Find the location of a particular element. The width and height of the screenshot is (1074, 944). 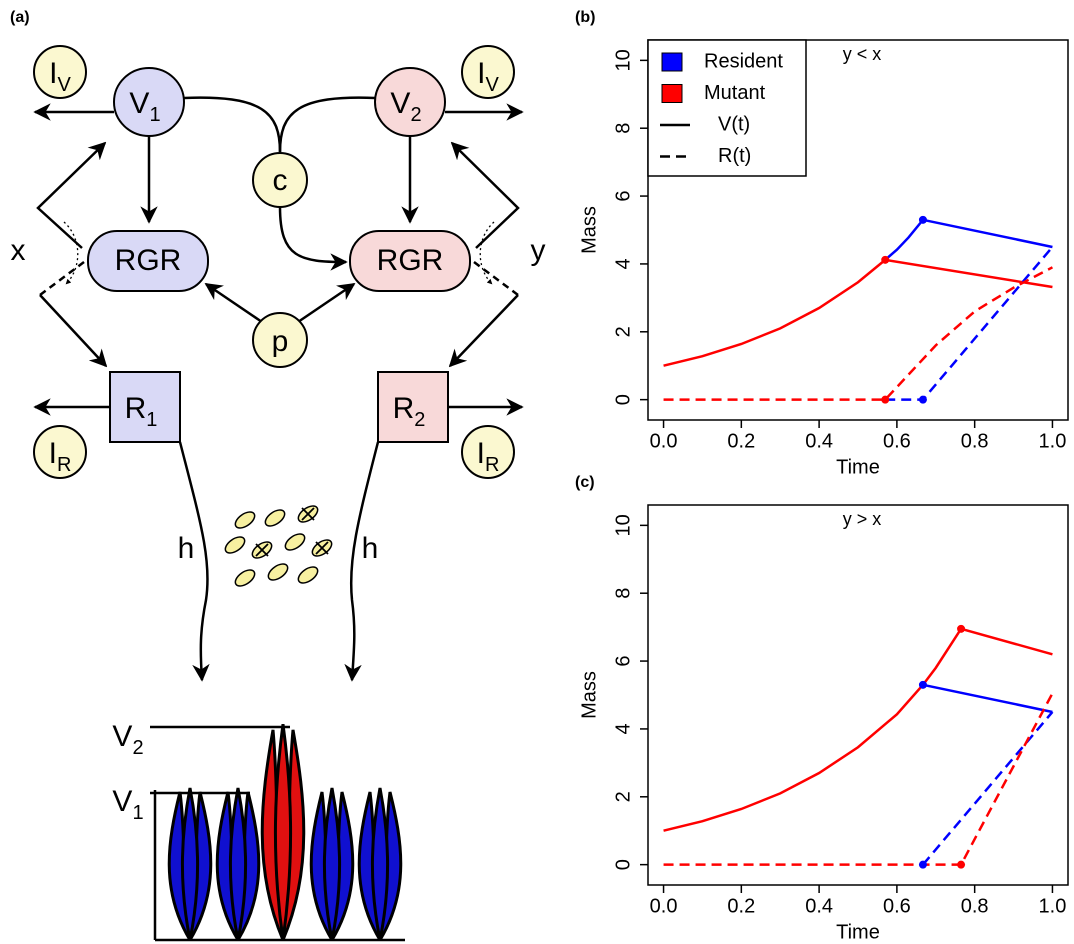

node-label: R2 is located at coordinates (409, 411).